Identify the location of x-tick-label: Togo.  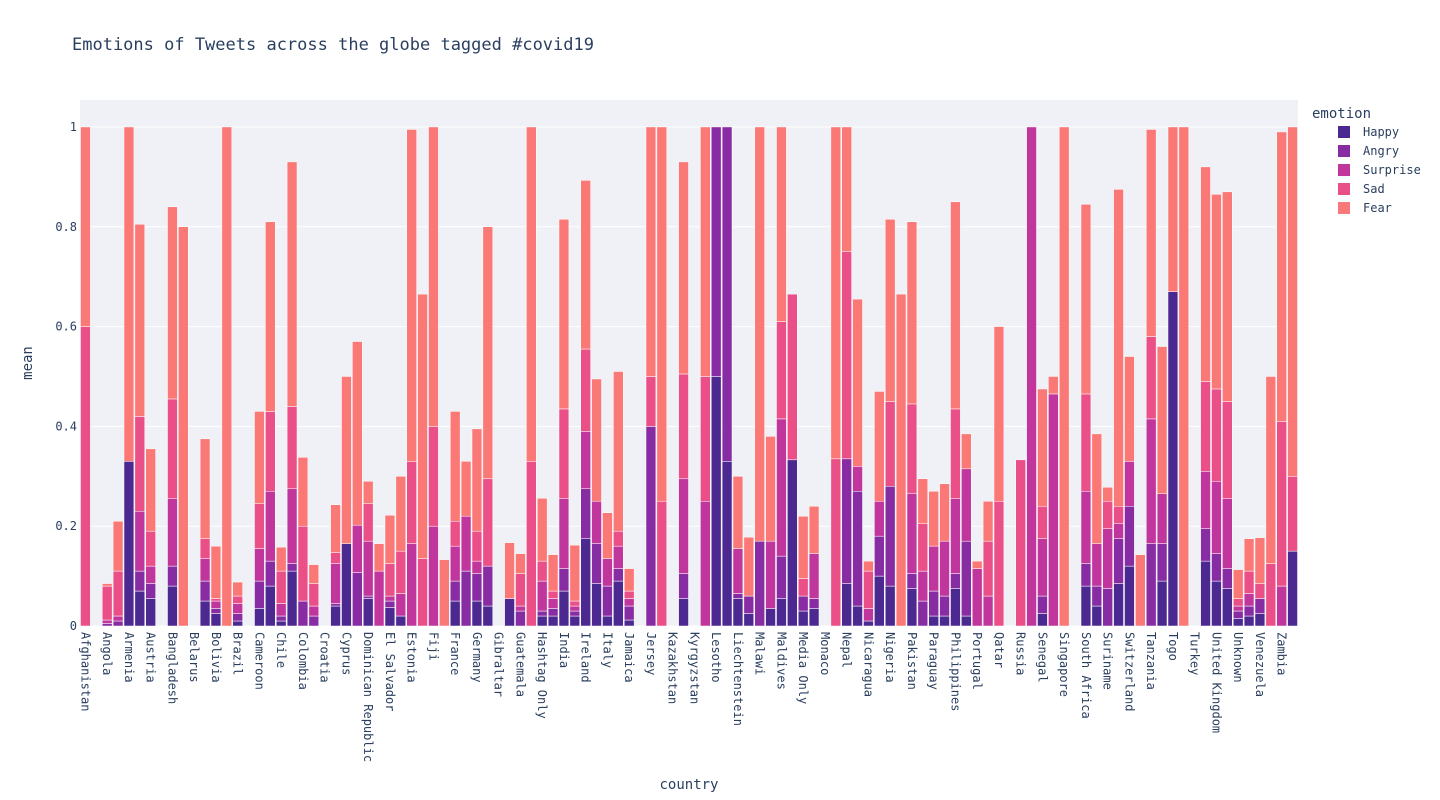
(1173, 646).